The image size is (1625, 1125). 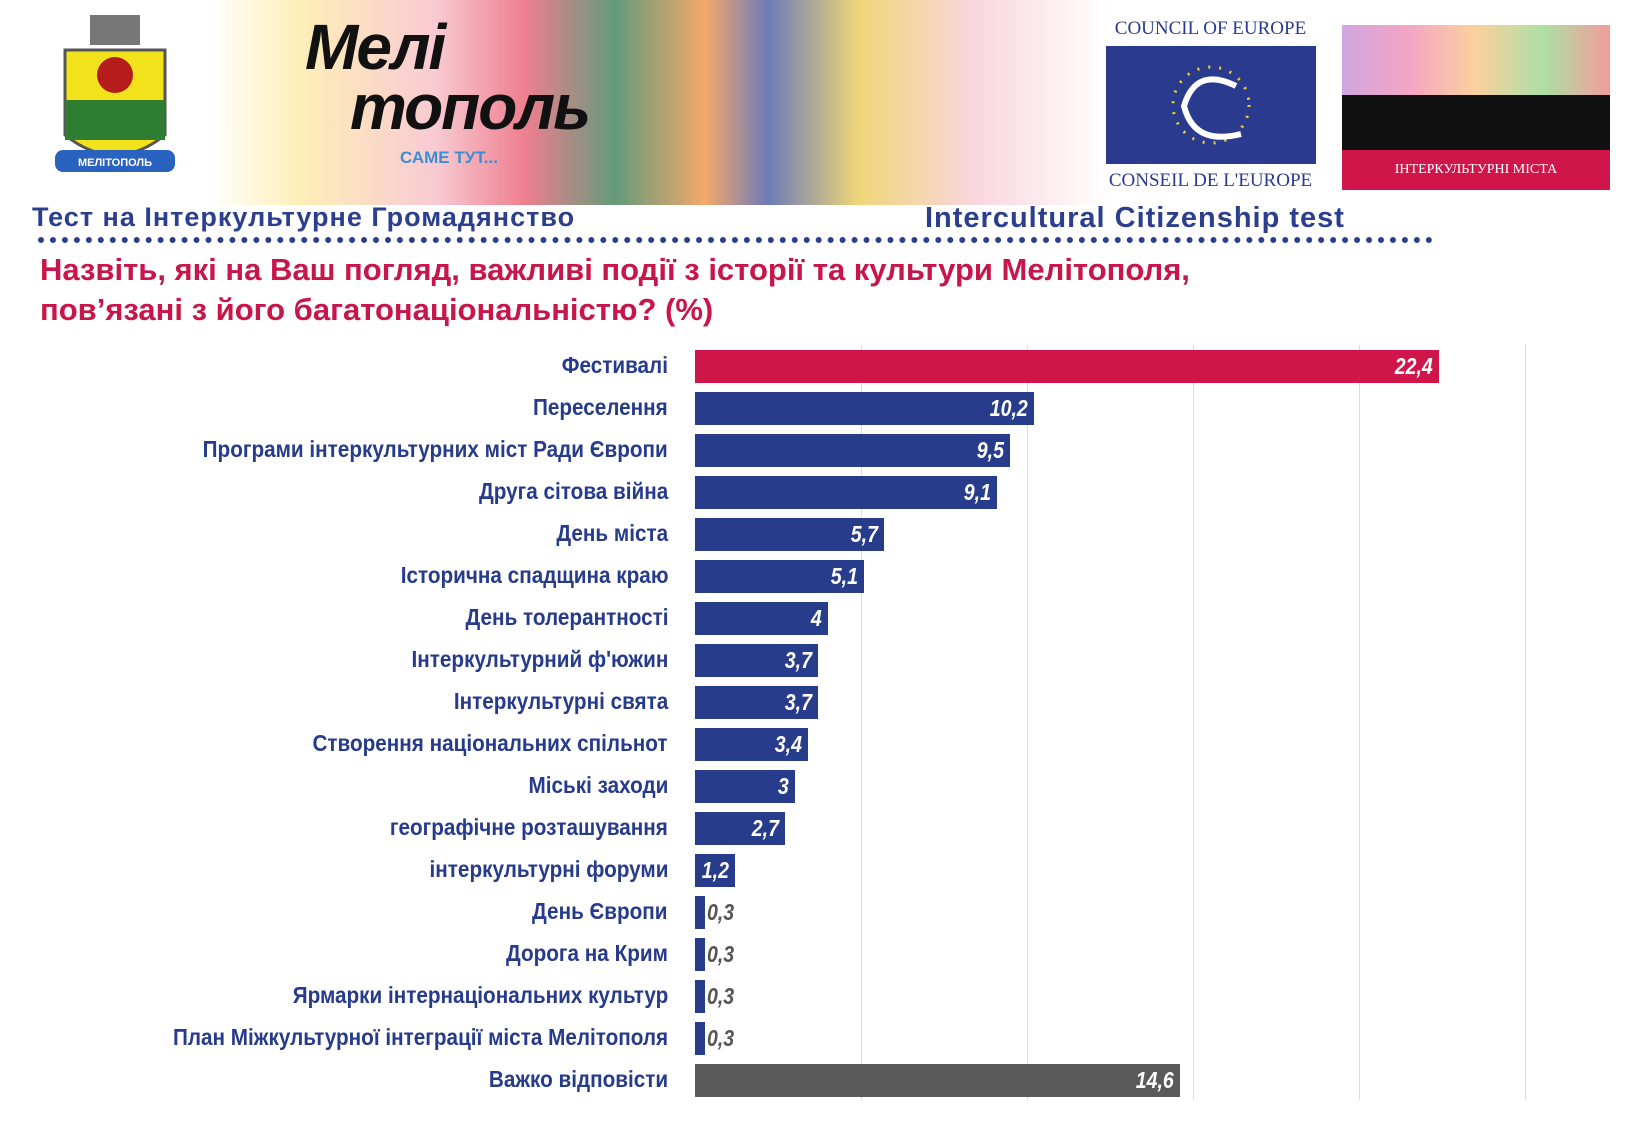 What do you see at coordinates (991, 450) in the screenshot?
I see `value-label: 9,5` at bounding box center [991, 450].